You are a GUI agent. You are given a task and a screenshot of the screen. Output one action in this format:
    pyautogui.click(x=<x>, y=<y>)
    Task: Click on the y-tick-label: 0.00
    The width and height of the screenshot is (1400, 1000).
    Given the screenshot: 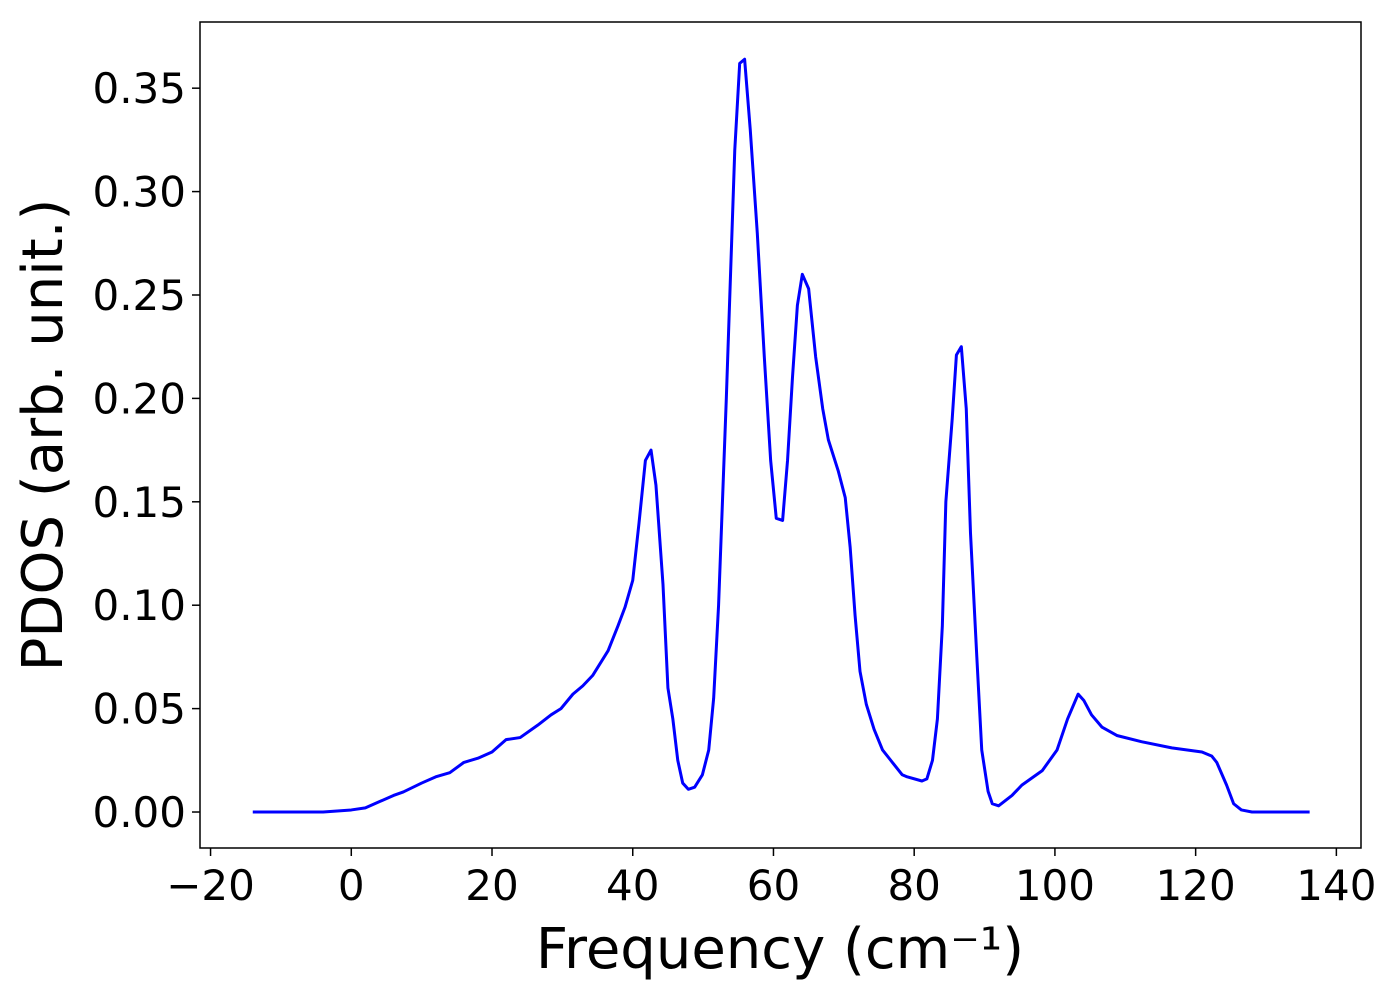 What is the action you would take?
    pyautogui.click(x=139, y=812)
    